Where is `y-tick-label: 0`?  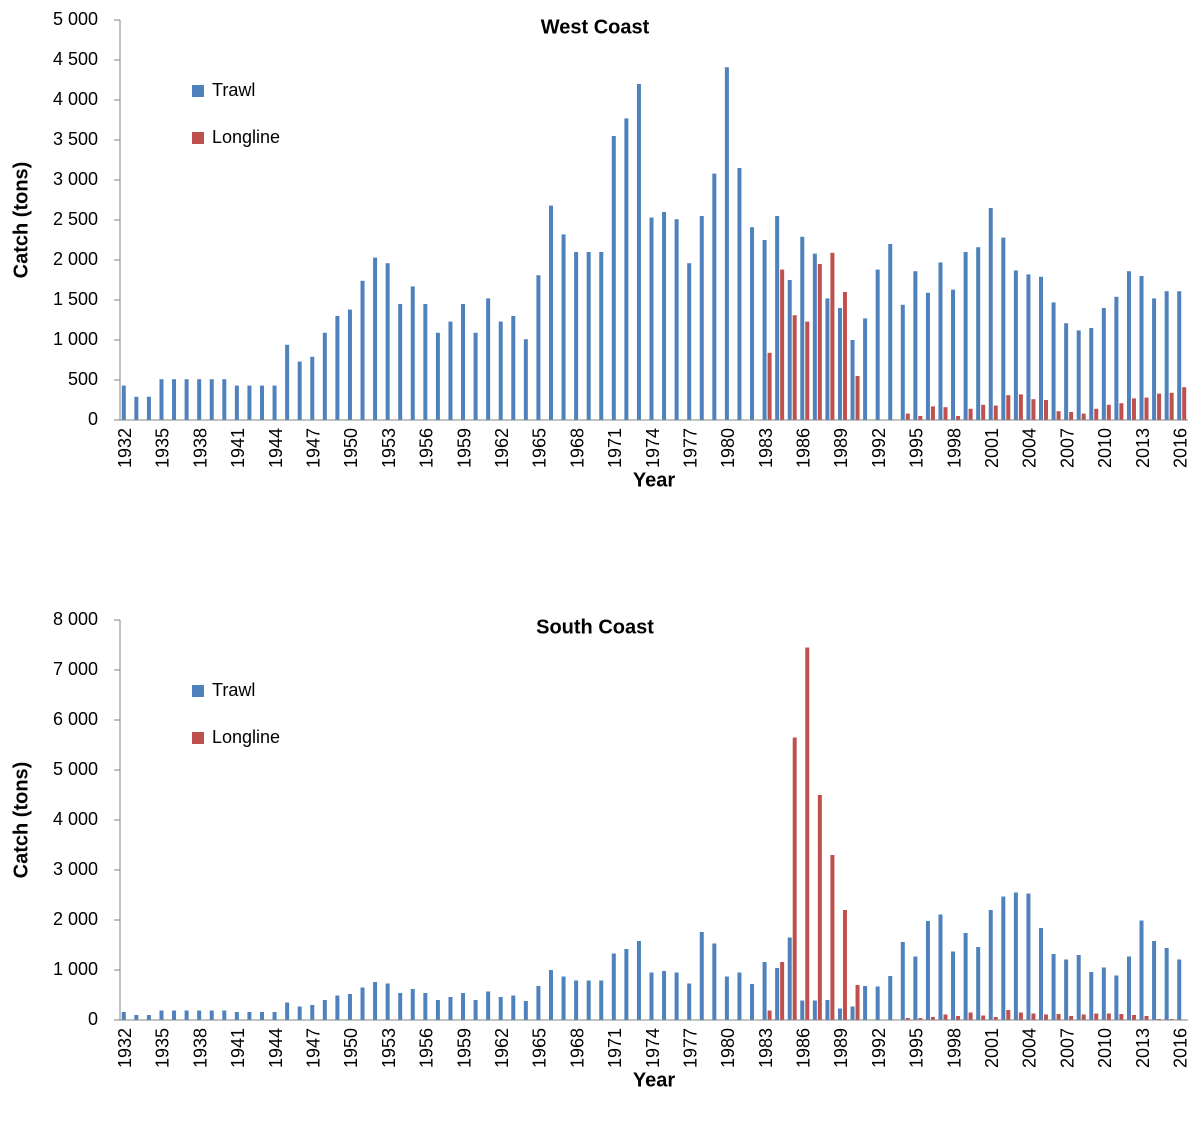
y-tick-label: 0 is located at coordinates (93, 419).